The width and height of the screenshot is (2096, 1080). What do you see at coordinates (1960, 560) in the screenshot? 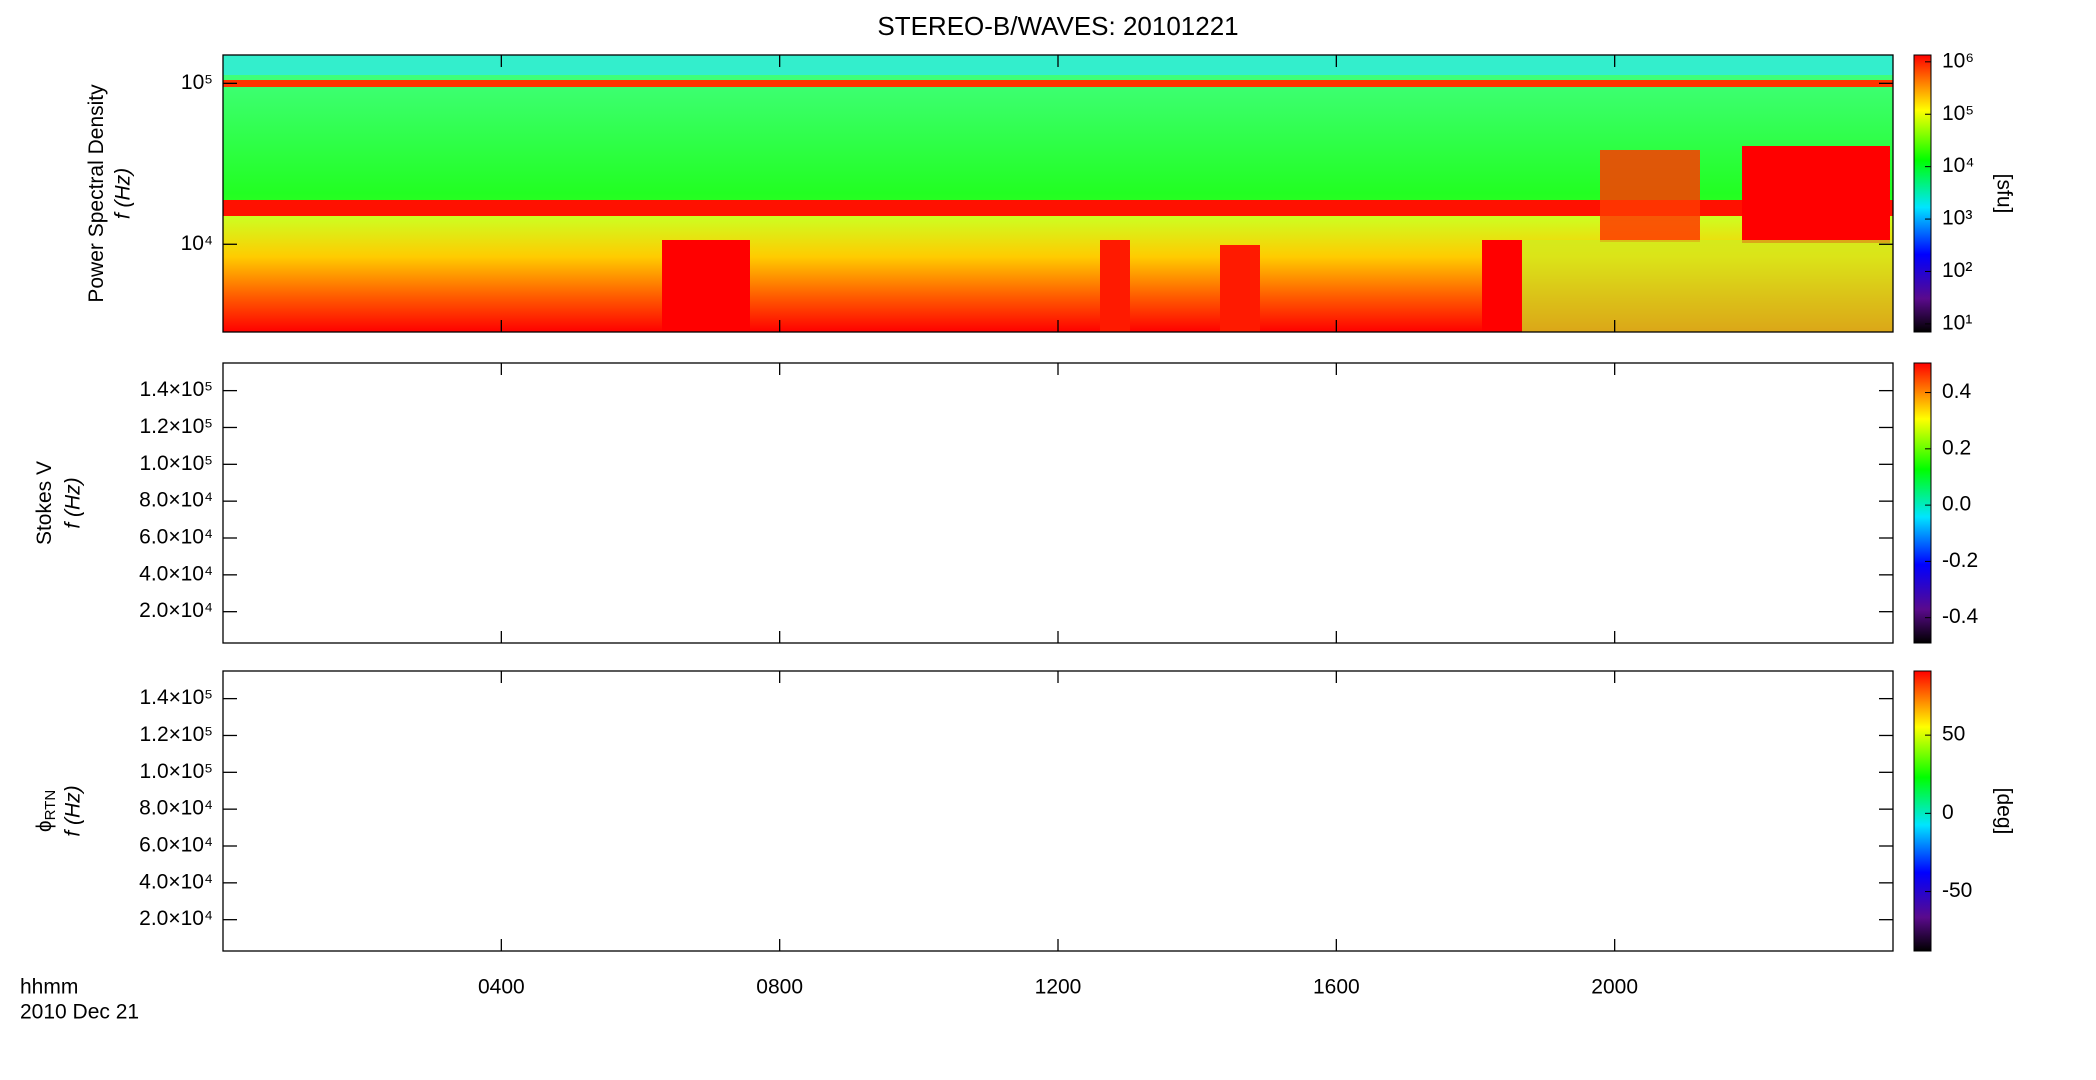
I see `colorbar-tick-label: -0.2` at bounding box center [1960, 560].